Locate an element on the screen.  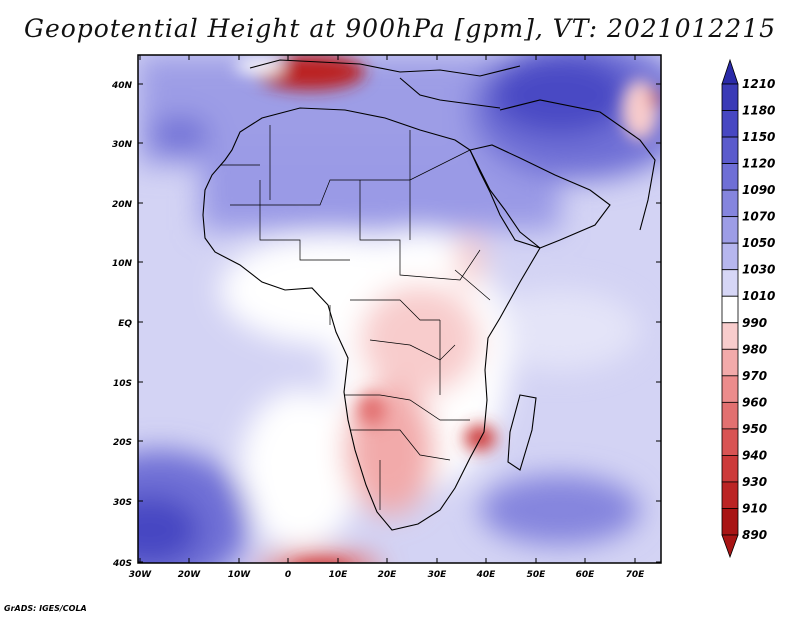
lon-label: 30E is located at coordinates (438, 575).